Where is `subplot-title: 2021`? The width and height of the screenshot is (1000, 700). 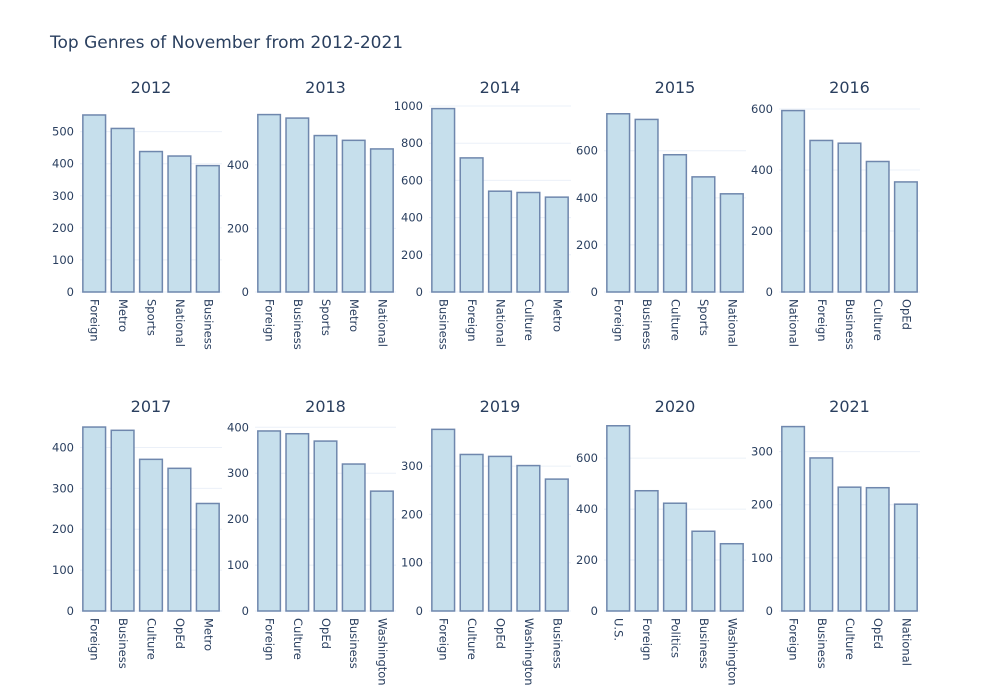
subplot-title: 2021 is located at coordinates (849, 406).